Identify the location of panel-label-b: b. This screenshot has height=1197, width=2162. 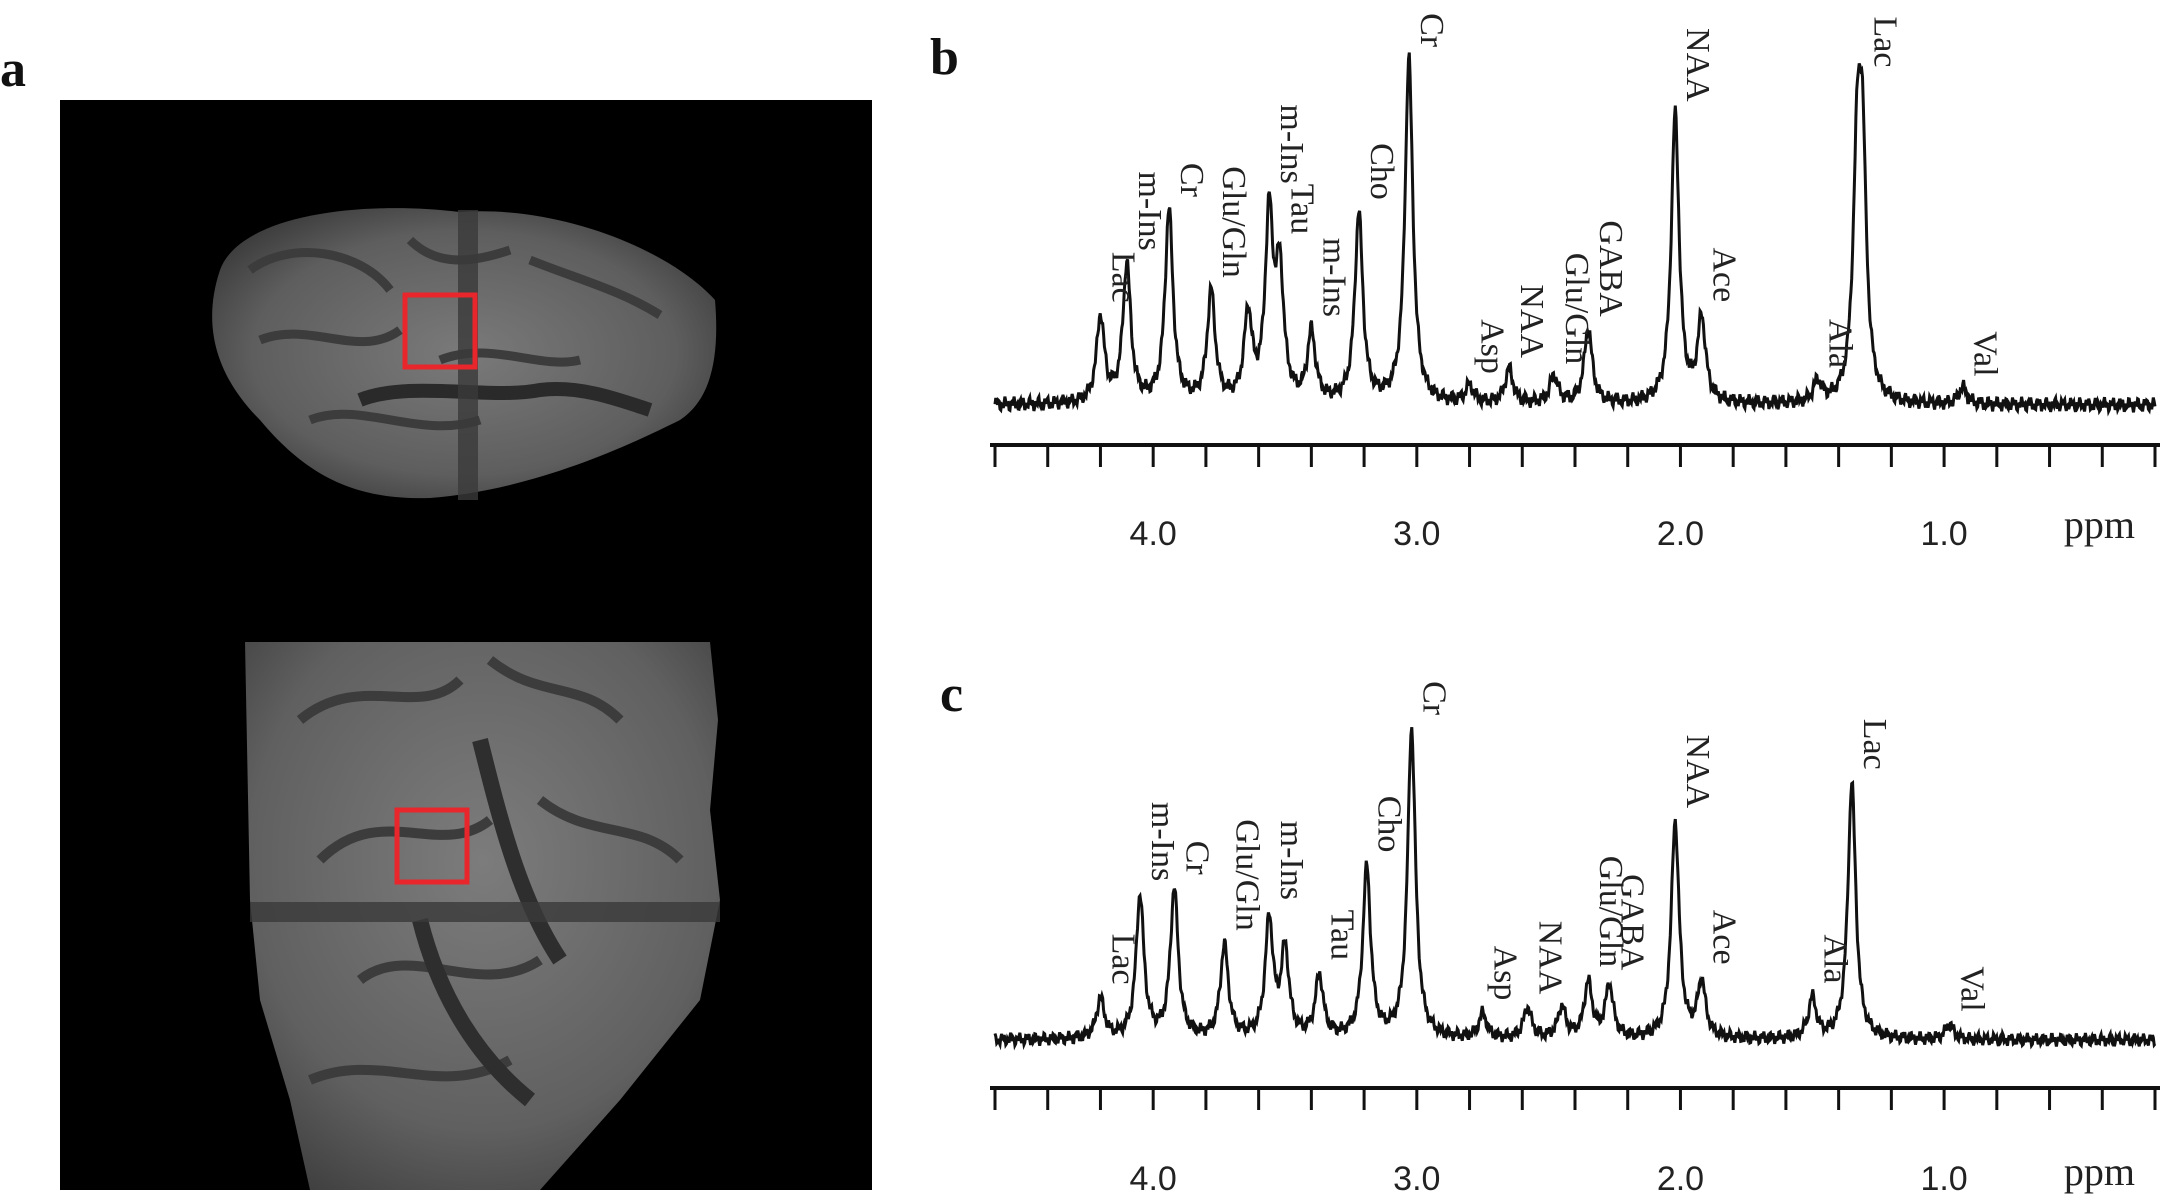
(944, 57).